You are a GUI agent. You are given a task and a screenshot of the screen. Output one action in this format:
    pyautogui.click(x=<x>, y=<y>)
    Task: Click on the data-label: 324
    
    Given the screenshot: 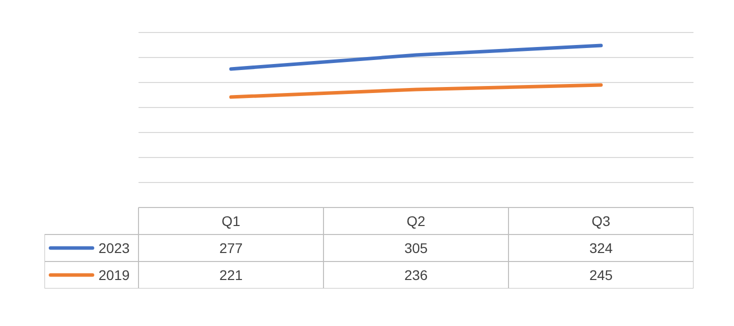 What is the action you would take?
    pyautogui.click(x=601, y=248)
    